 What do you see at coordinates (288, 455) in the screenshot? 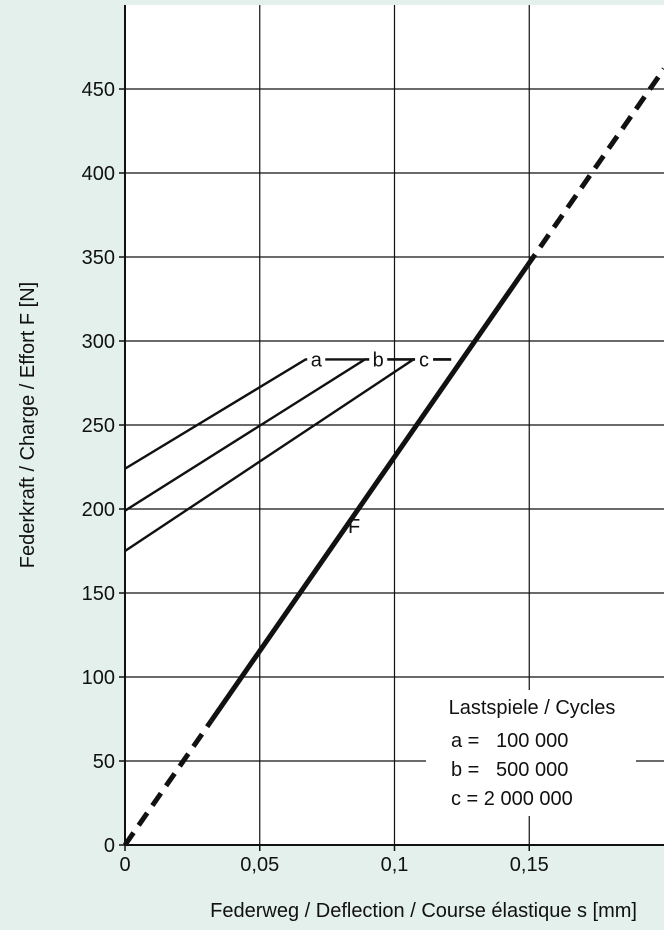
I see `series-c-line` at bounding box center [288, 455].